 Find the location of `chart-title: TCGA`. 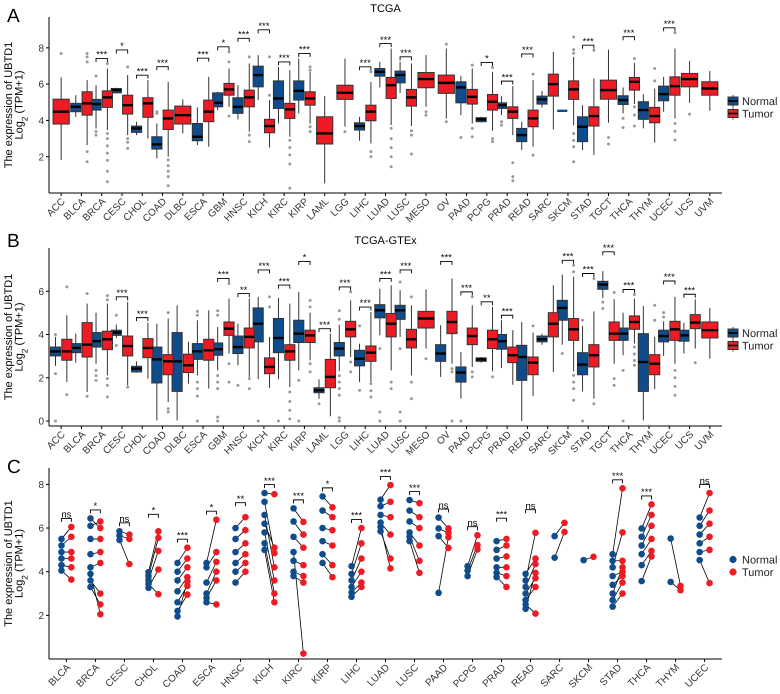

chart-title: TCGA is located at coordinates (386, 9).